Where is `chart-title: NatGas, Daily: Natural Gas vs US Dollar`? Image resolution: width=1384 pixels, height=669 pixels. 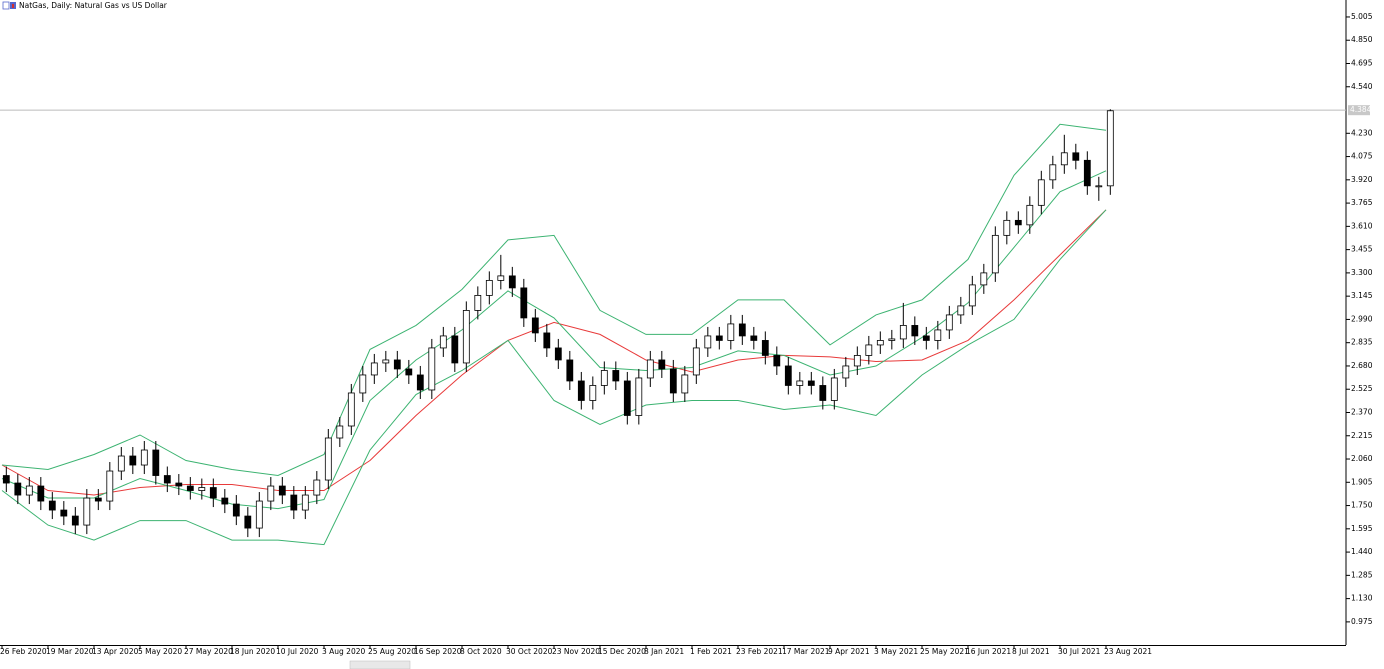 chart-title: NatGas, Daily: Natural Gas vs US Dollar is located at coordinates (93, 5).